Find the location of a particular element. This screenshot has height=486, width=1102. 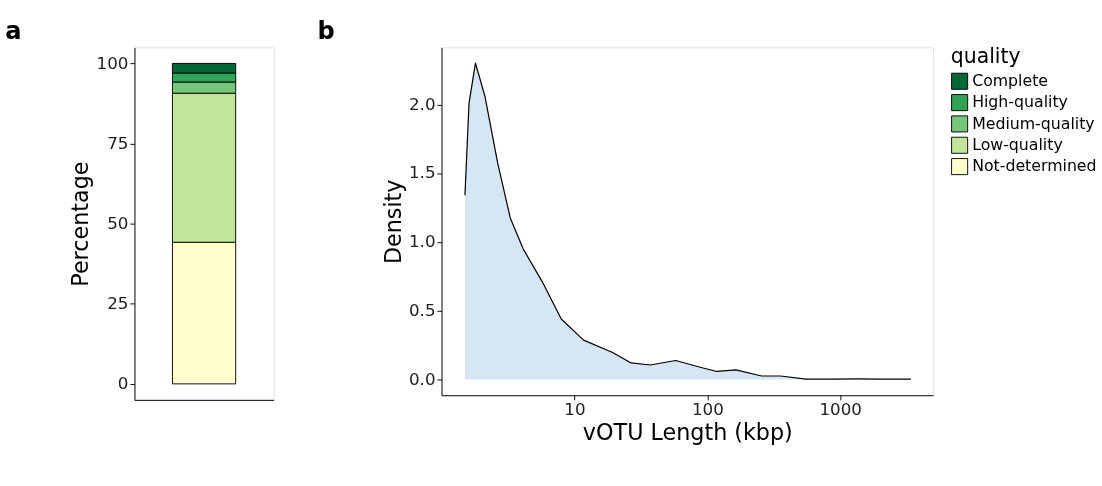

y-tick-label: 25 is located at coordinates (118, 303).